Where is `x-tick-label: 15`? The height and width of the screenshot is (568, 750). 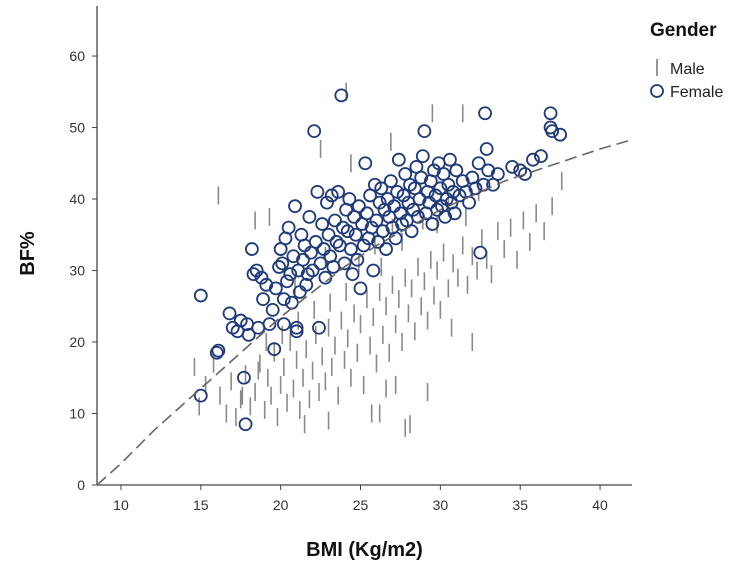
x-tick-label: 15 is located at coordinates (201, 505).